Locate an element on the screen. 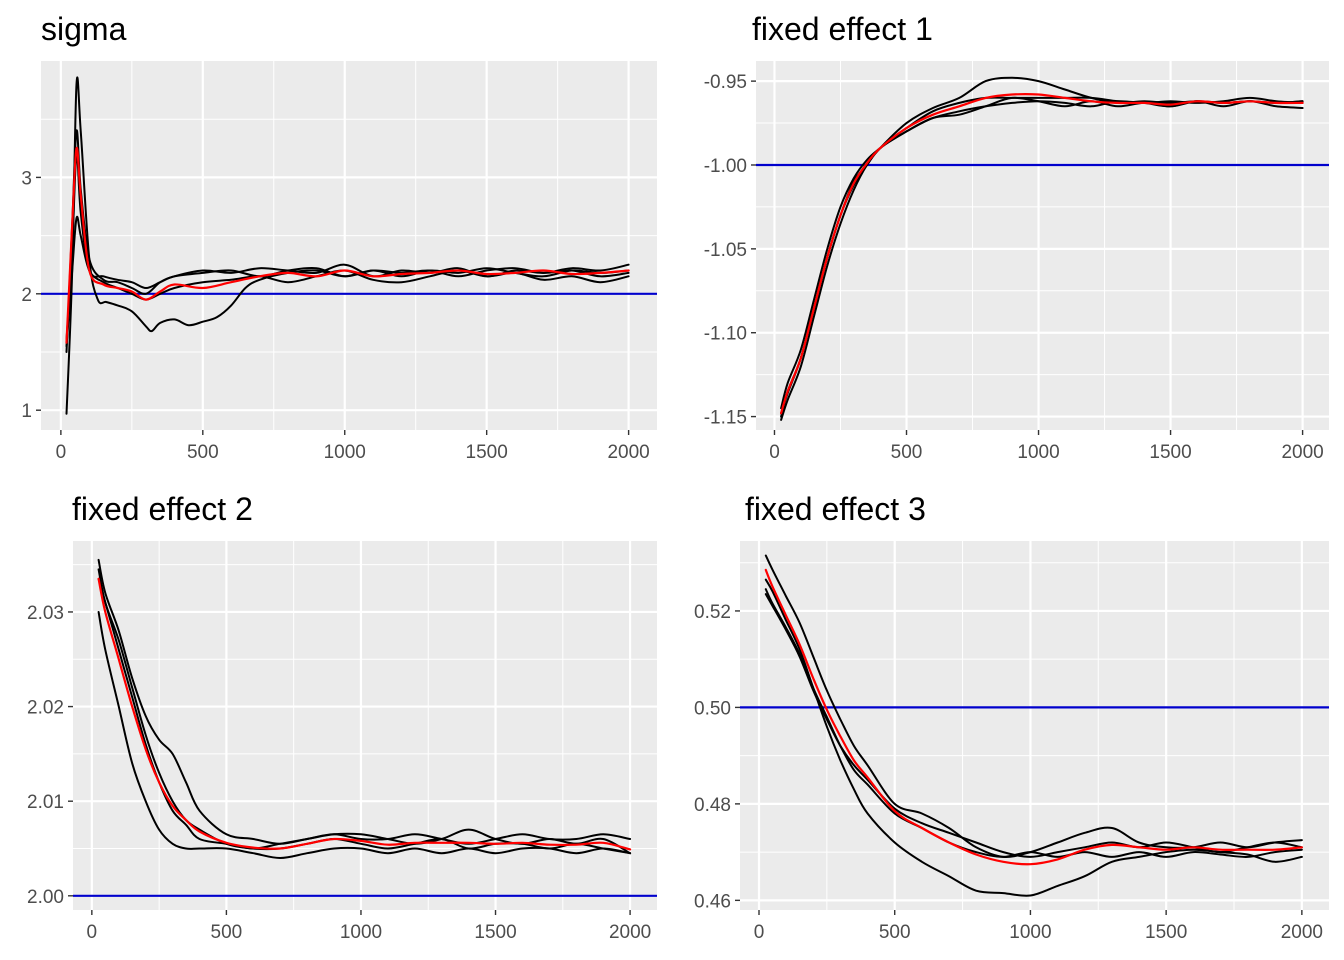 This screenshot has width=1344, height=960. y-tick-label: 0.46 is located at coordinates (712, 901).